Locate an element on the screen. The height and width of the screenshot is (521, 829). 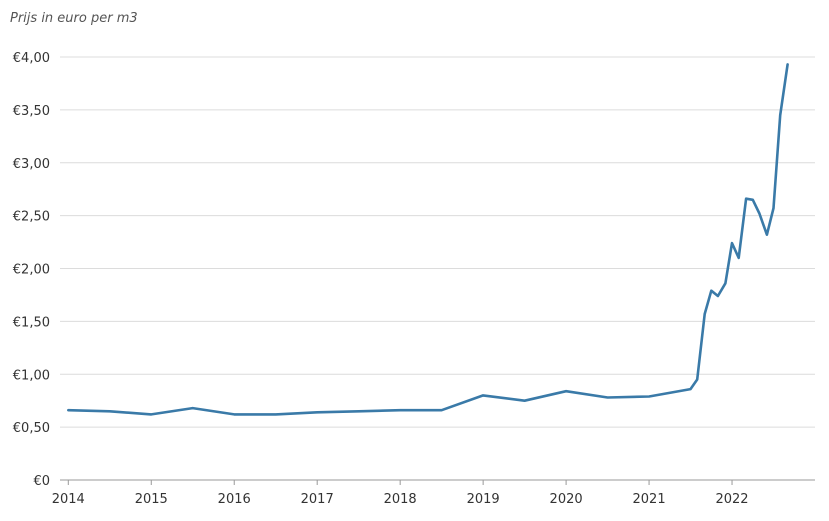
x-tick-label: 2020 is located at coordinates (566, 499).